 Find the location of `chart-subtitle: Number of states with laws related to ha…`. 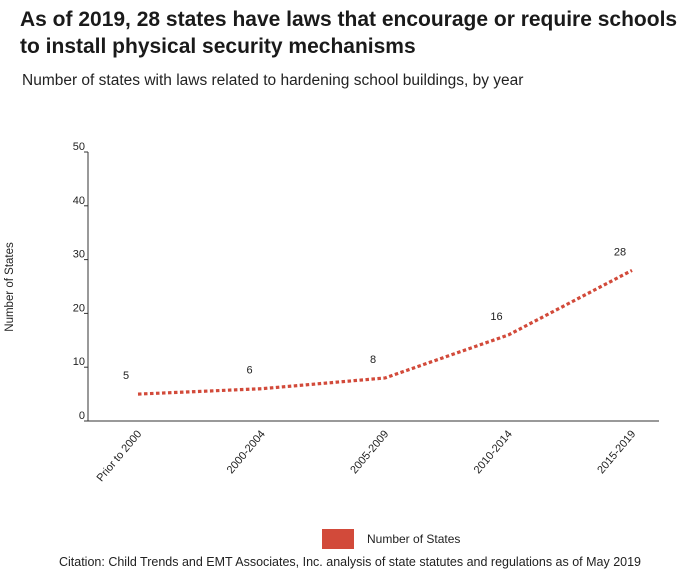

chart-subtitle: Number of states with laws related to ha… is located at coordinates (273, 80).